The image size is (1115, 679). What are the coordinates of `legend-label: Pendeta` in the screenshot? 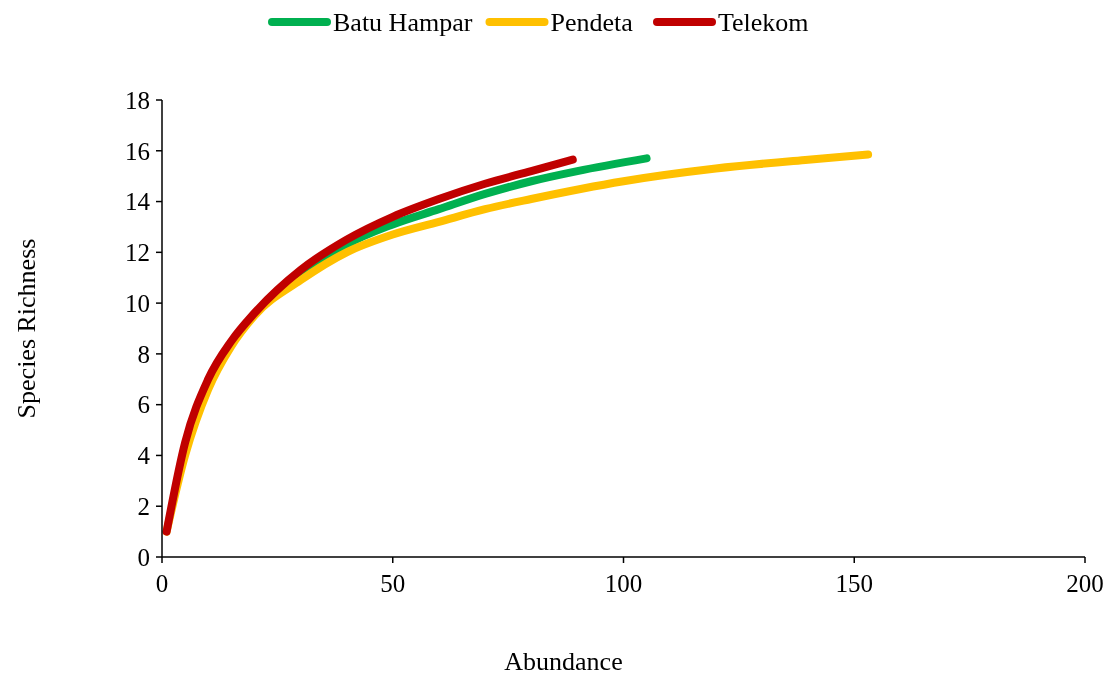 It's located at (592, 23).